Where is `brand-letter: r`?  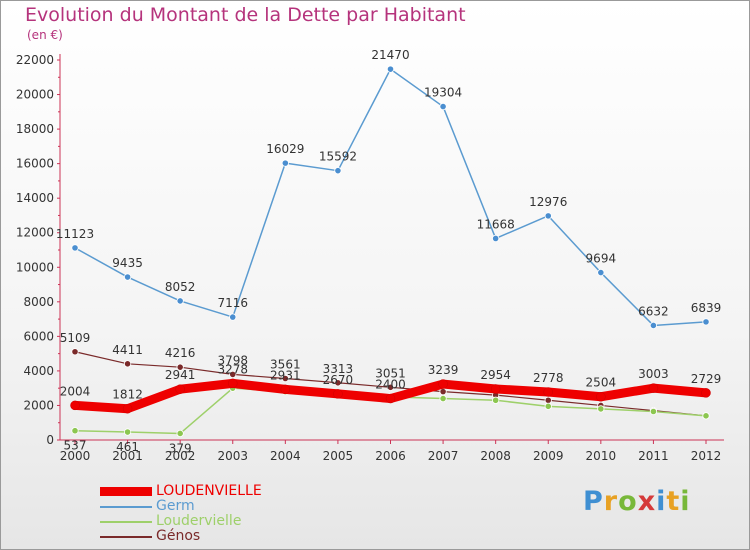
brand-letter: r is located at coordinates (611, 501).